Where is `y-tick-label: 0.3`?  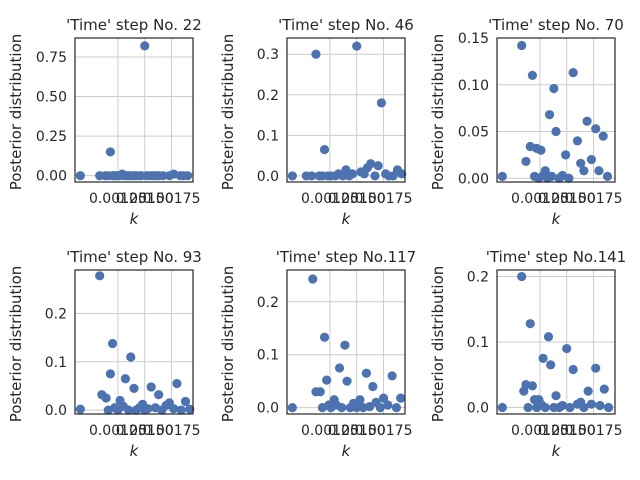 y-tick-label: 0.3 is located at coordinates (268, 55).